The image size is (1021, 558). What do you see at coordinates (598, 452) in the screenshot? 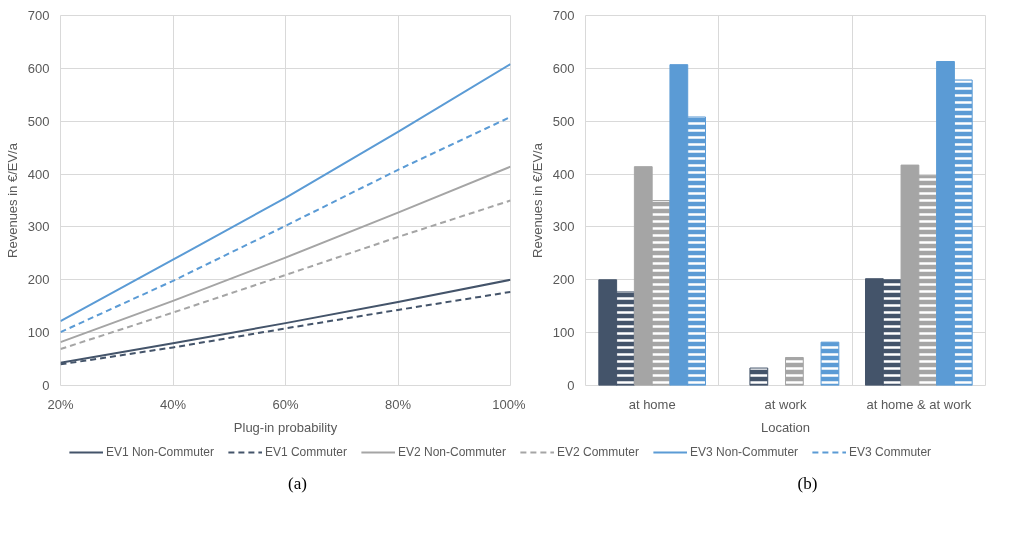
I see `legend-label: EV2 Commuter` at bounding box center [598, 452].